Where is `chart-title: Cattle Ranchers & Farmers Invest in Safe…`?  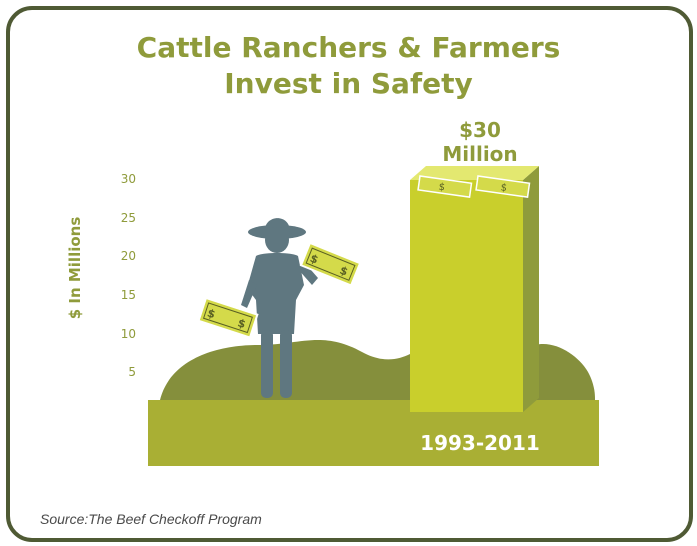 chart-title: Cattle Ranchers & Farmers Invest in Safe… is located at coordinates (348, 66).